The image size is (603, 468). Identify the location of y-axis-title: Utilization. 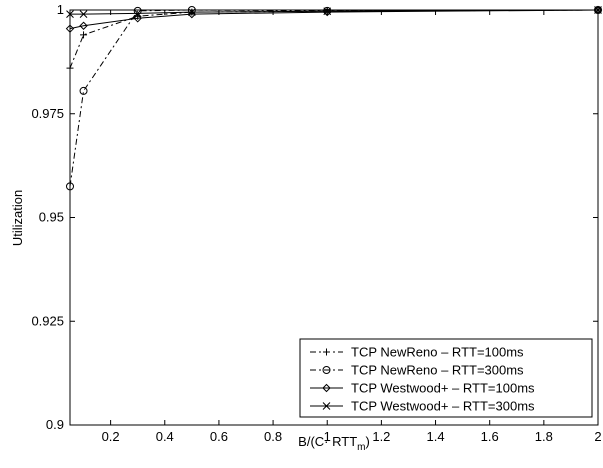
(17, 218).